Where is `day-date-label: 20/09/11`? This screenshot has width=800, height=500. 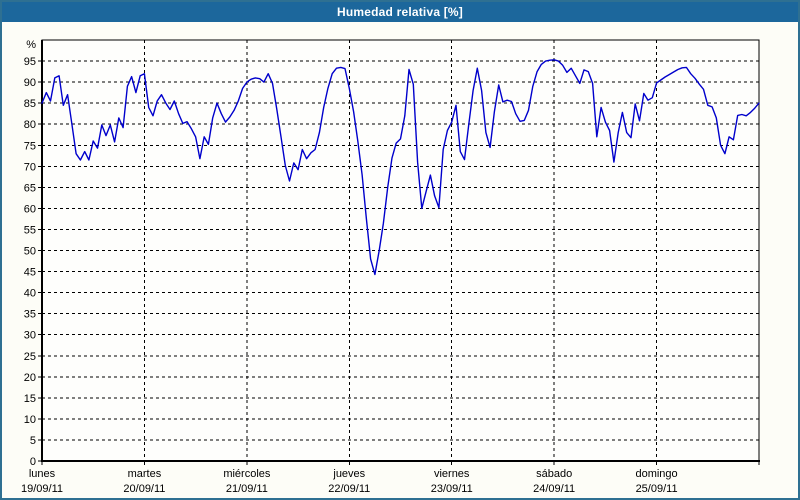
day-date-label: 20/09/11 is located at coordinates (144, 489).